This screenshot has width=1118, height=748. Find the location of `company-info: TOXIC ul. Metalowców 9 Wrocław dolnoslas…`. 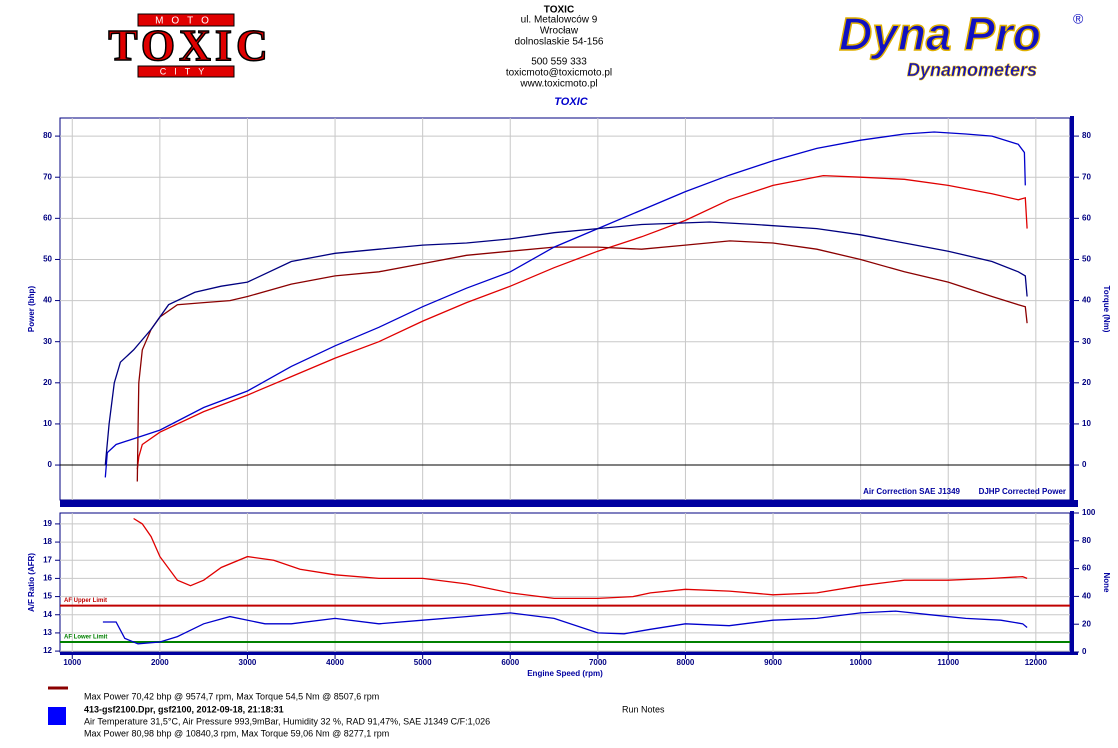

company-info: TOXIC ul. Metalowców 9 Wrocław dolnoslas… is located at coordinates (559, 56).